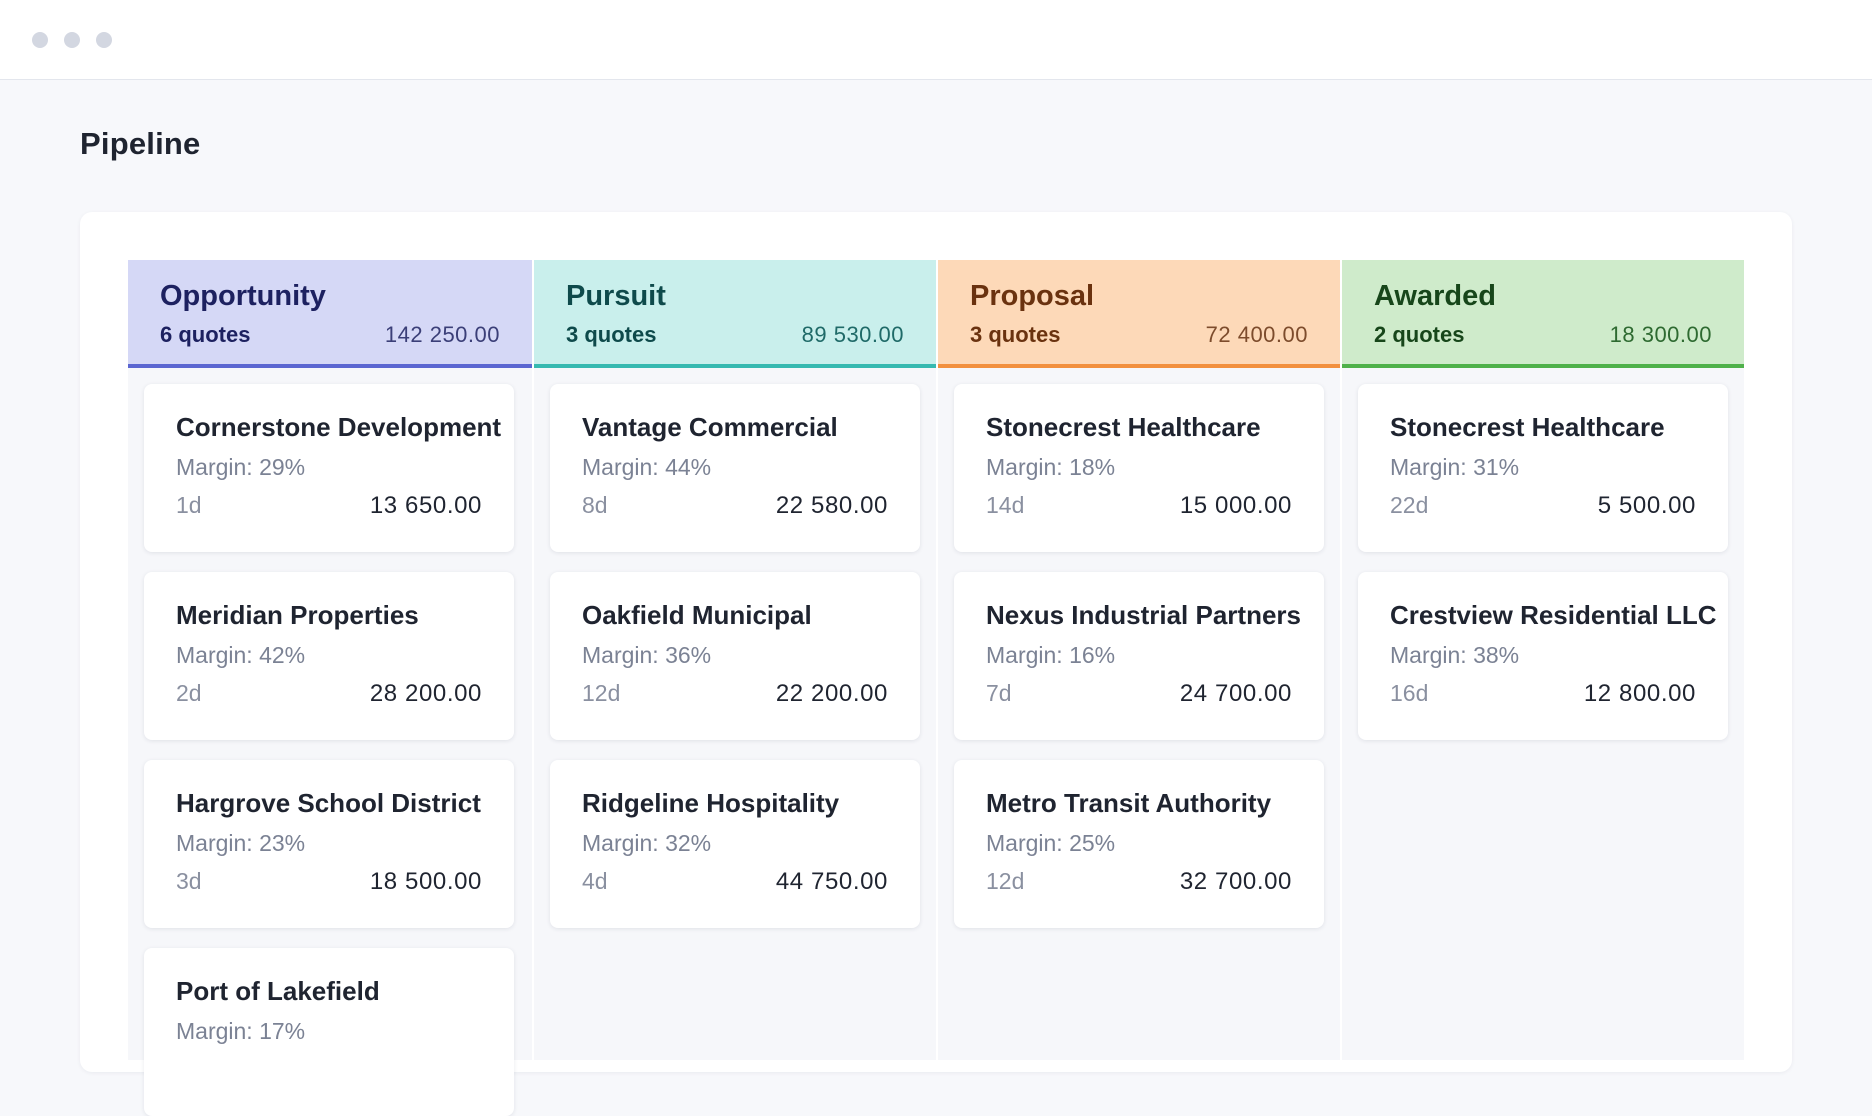  What do you see at coordinates (595, 505) in the screenshot?
I see `quote-age: 8d` at bounding box center [595, 505].